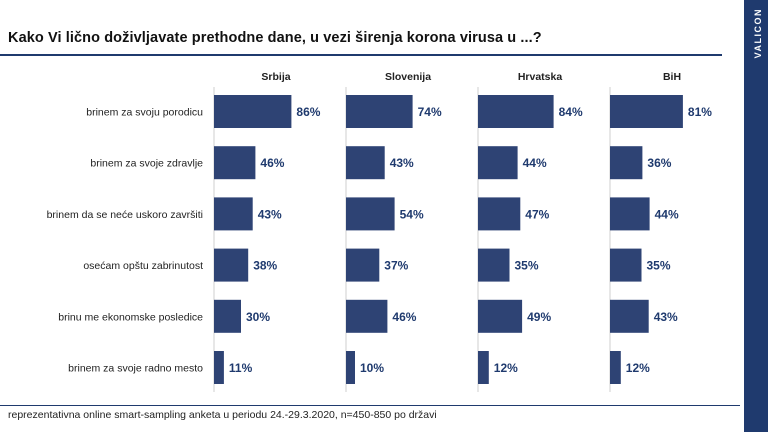 Image resolution: width=768 pixels, height=432 pixels. What do you see at coordinates (539, 317) in the screenshot?
I see `value-label: 49%` at bounding box center [539, 317].